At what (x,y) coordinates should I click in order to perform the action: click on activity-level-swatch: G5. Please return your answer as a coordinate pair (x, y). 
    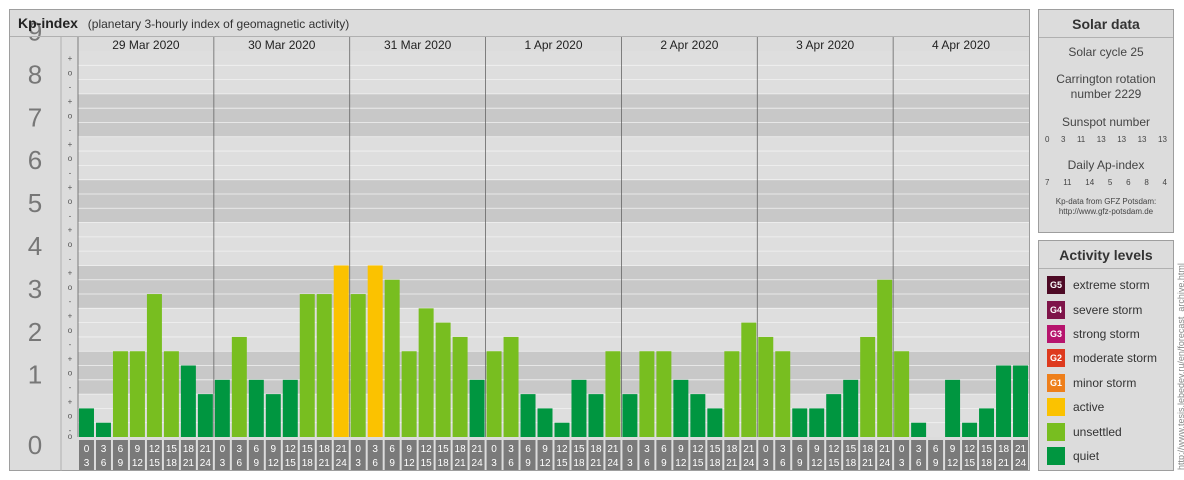
    Looking at the image, I should click on (1056, 285).